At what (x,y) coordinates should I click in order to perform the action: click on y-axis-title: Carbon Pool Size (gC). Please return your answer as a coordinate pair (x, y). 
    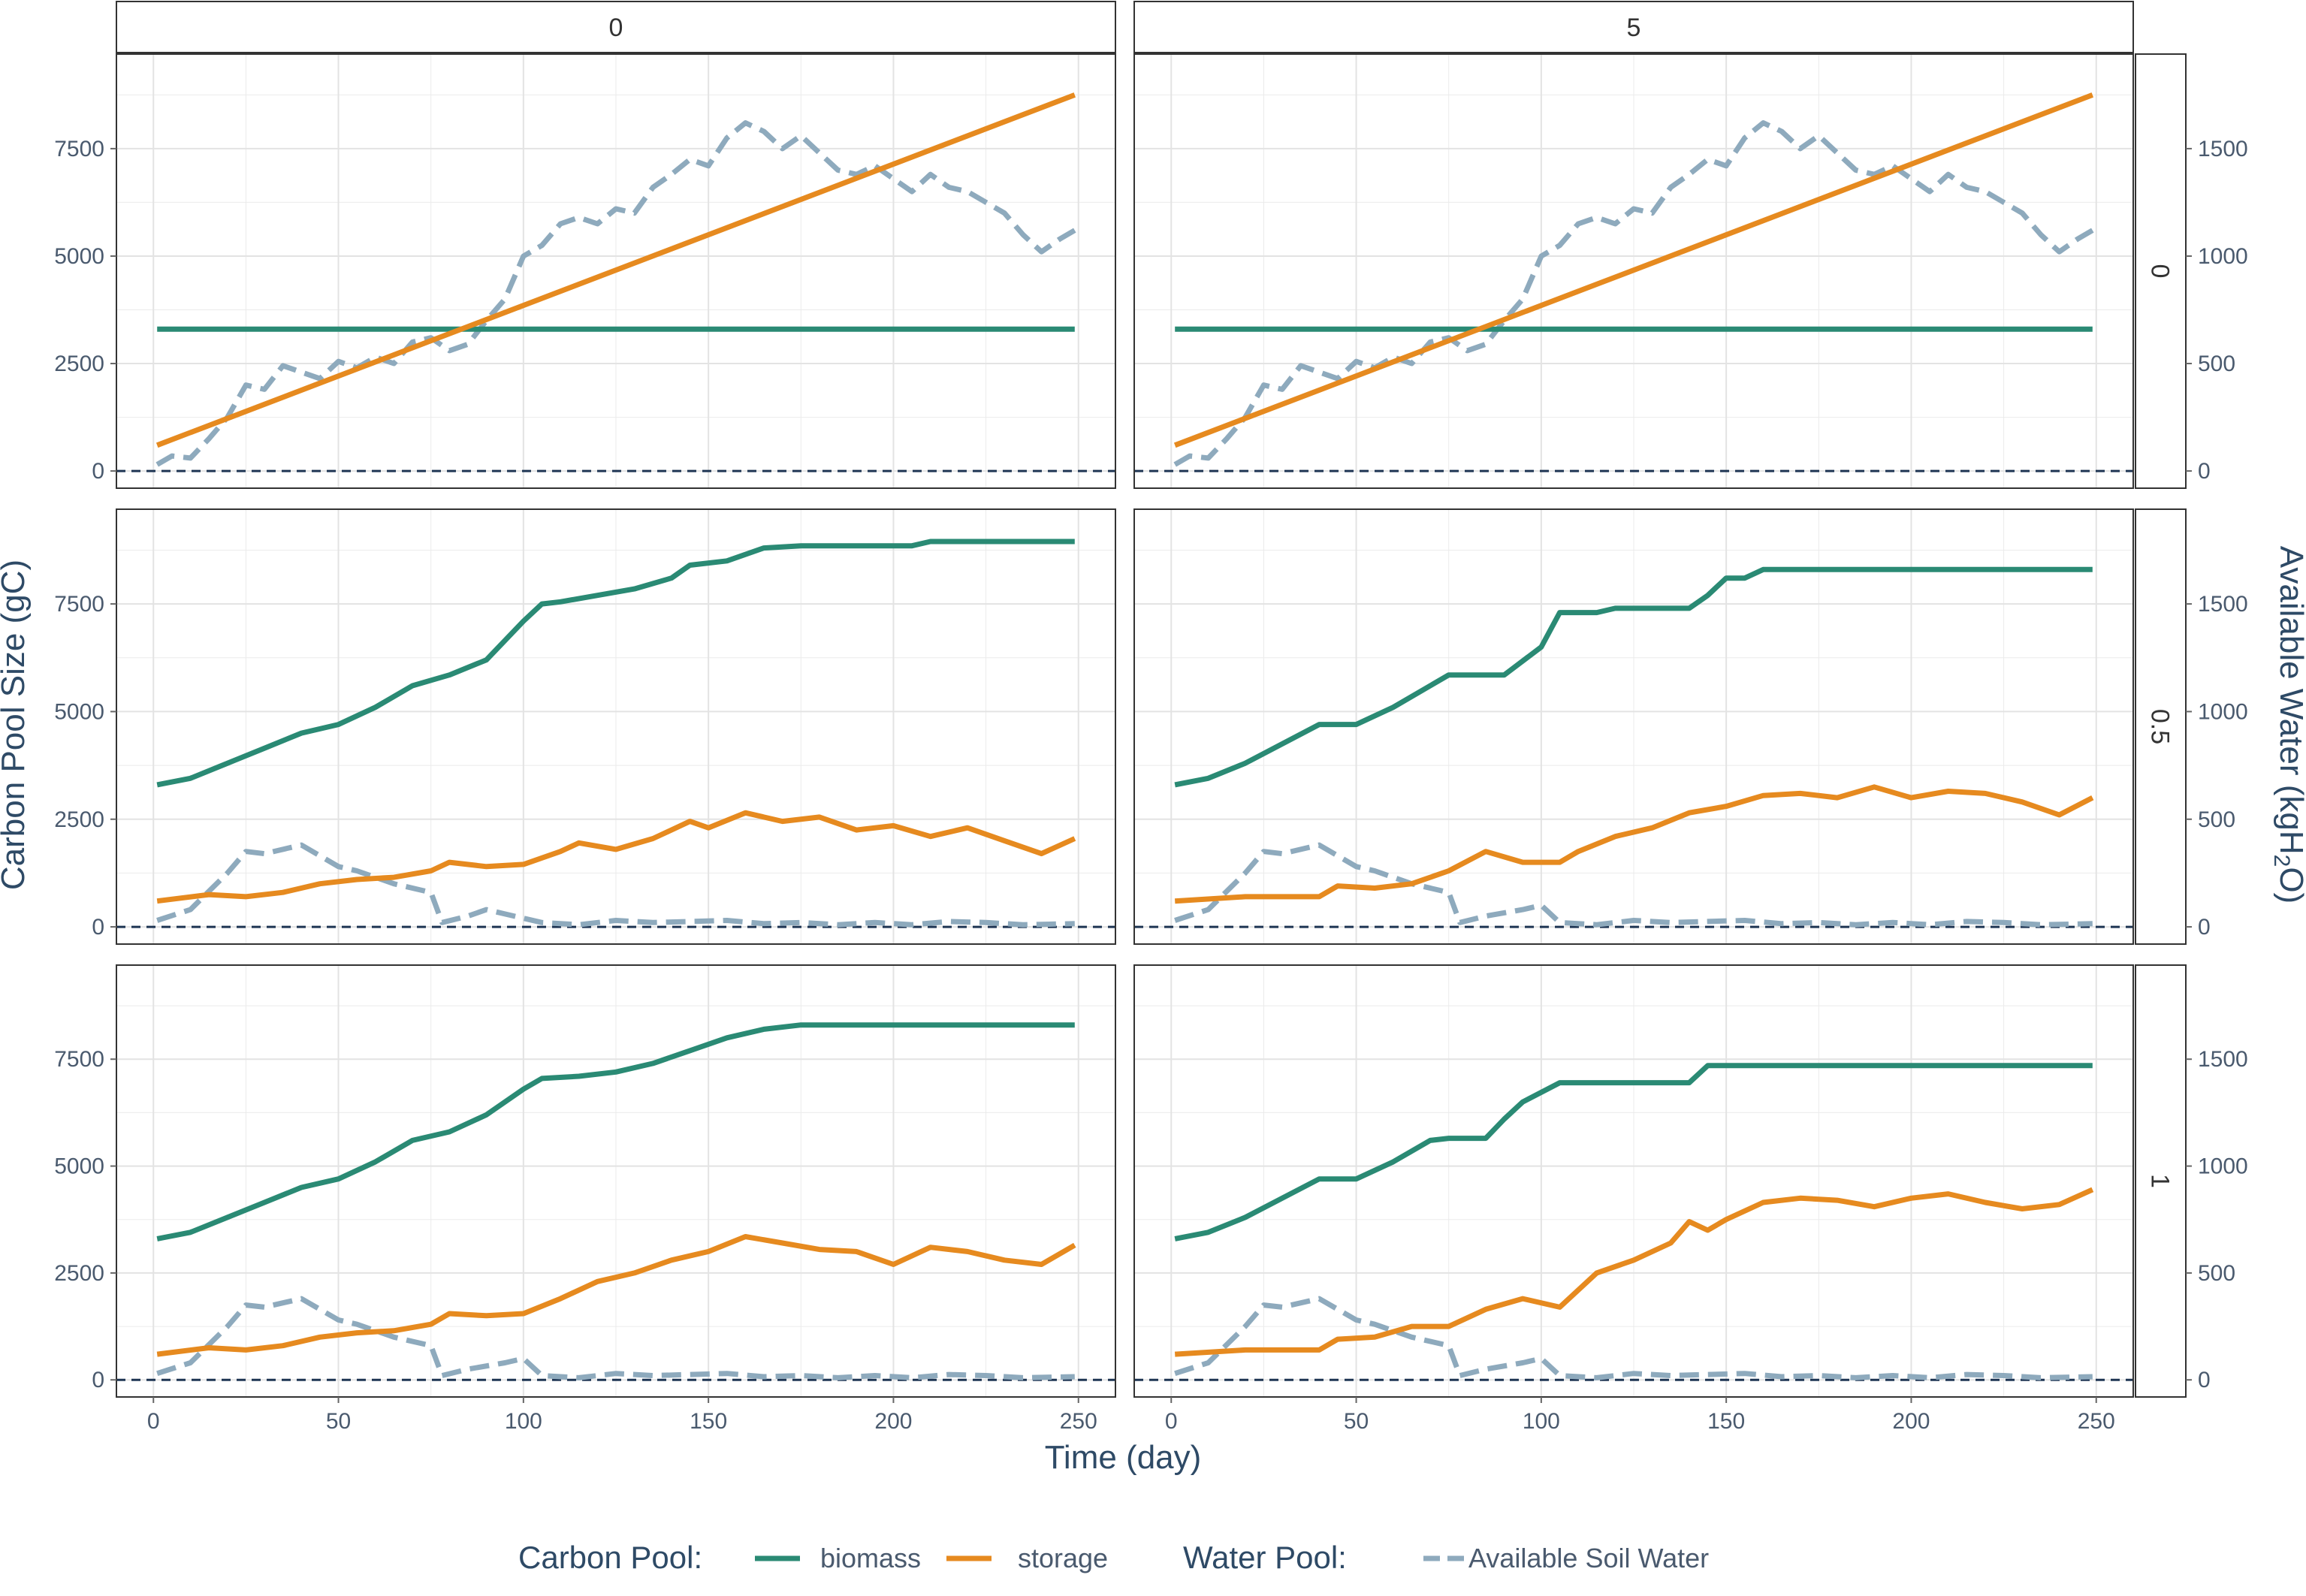
    Looking at the image, I should click on (16, 725).